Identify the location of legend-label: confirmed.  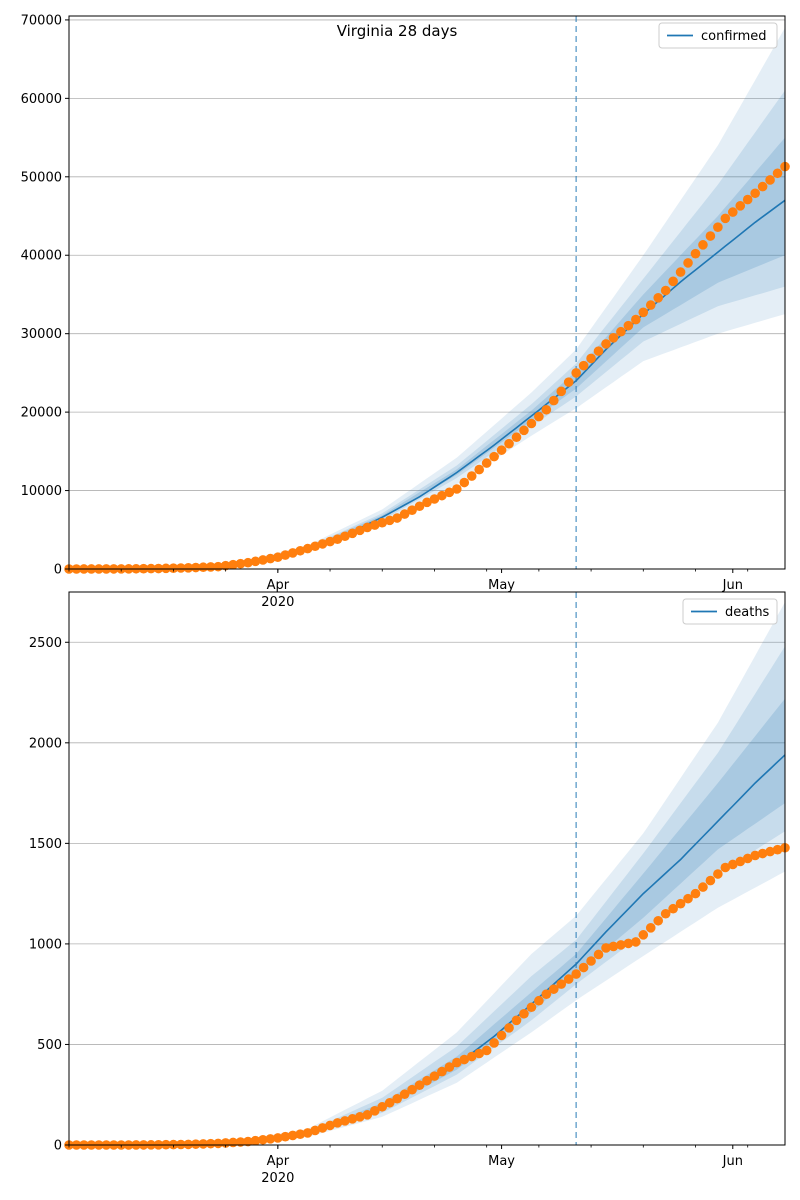
(734, 36).